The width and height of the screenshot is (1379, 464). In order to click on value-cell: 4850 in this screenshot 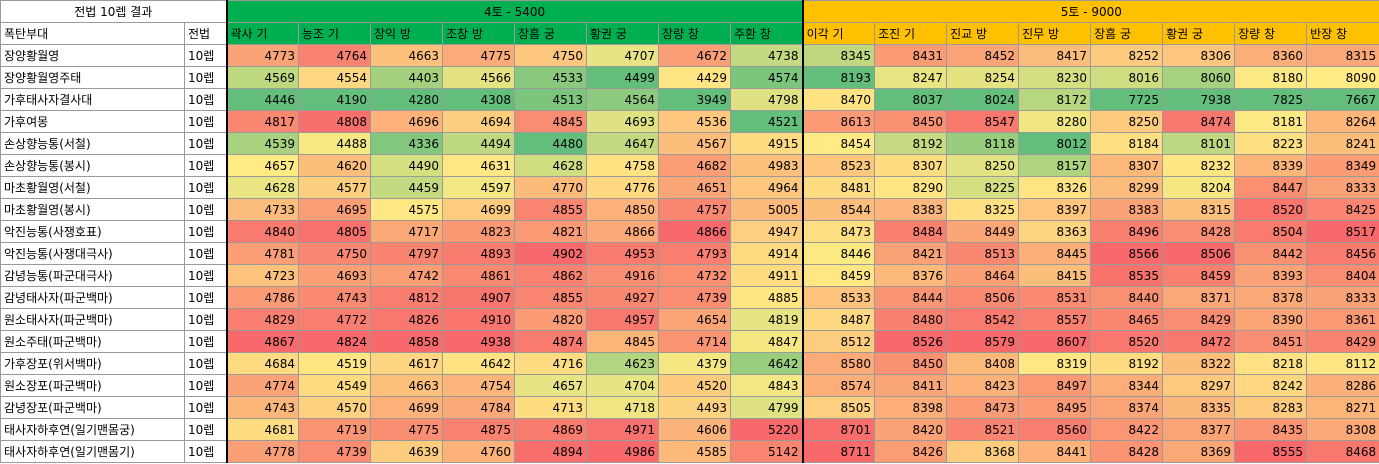, I will do `click(623, 209)`.